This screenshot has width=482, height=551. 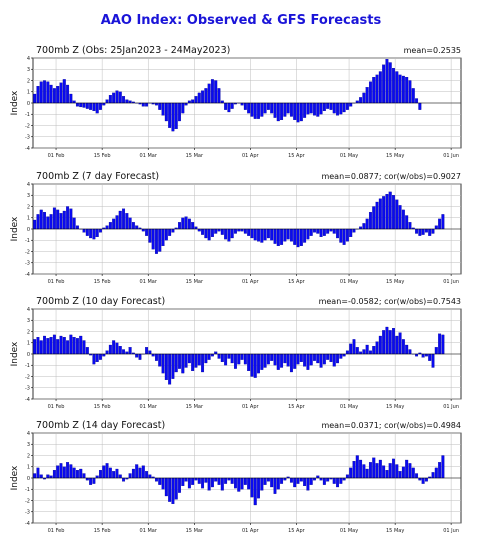 I want to click on y-tick-label: 2, so click(x=28, y=332).